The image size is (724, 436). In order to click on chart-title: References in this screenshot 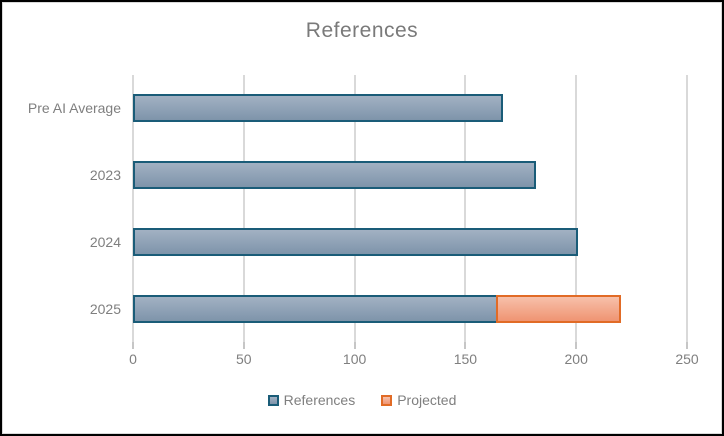, I will do `click(362, 30)`.